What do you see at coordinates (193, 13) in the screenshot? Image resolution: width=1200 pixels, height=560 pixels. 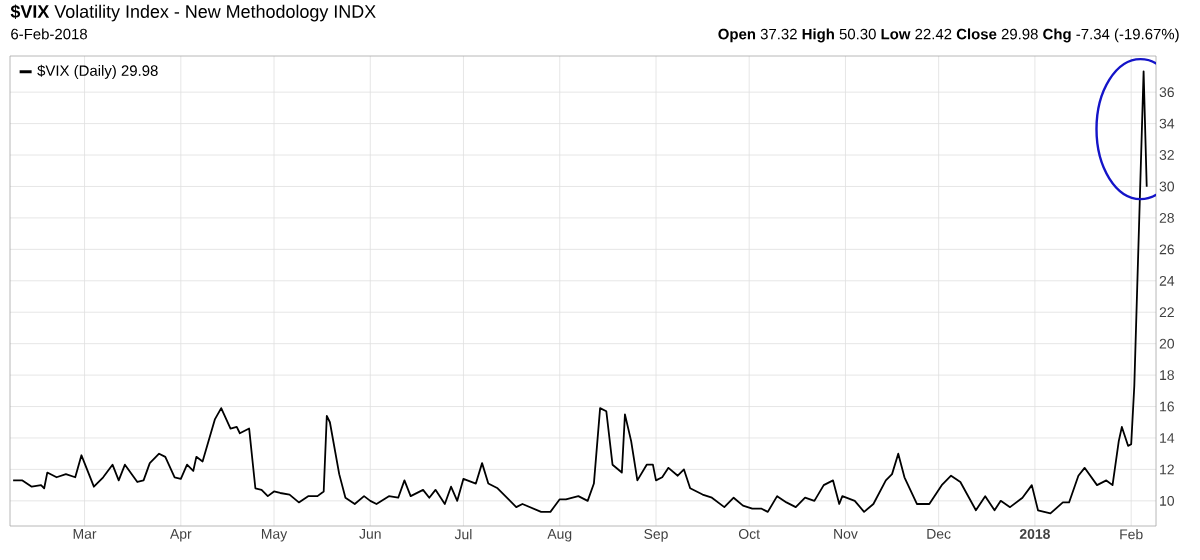 I see `chart-title: $VIX Volatility Index - New Methodology INDX` at bounding box center [193, 13].